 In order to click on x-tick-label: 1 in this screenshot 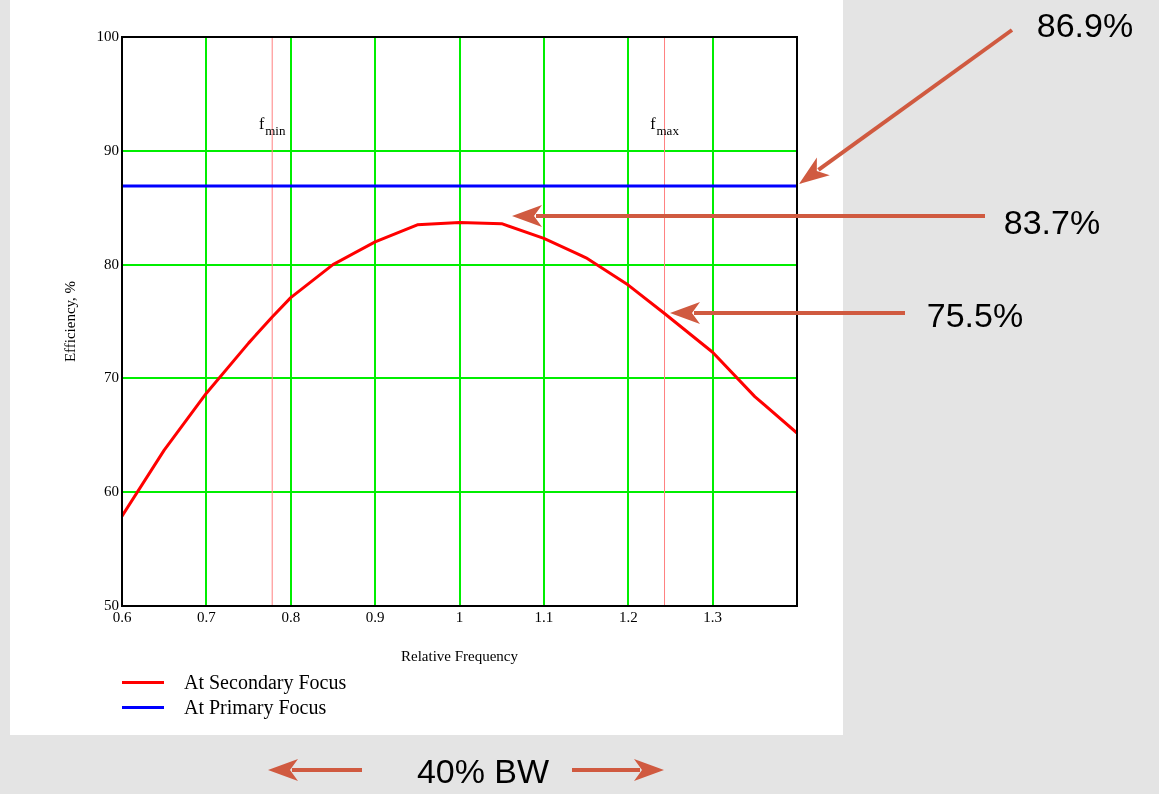, I will do `click(459, 616)`.